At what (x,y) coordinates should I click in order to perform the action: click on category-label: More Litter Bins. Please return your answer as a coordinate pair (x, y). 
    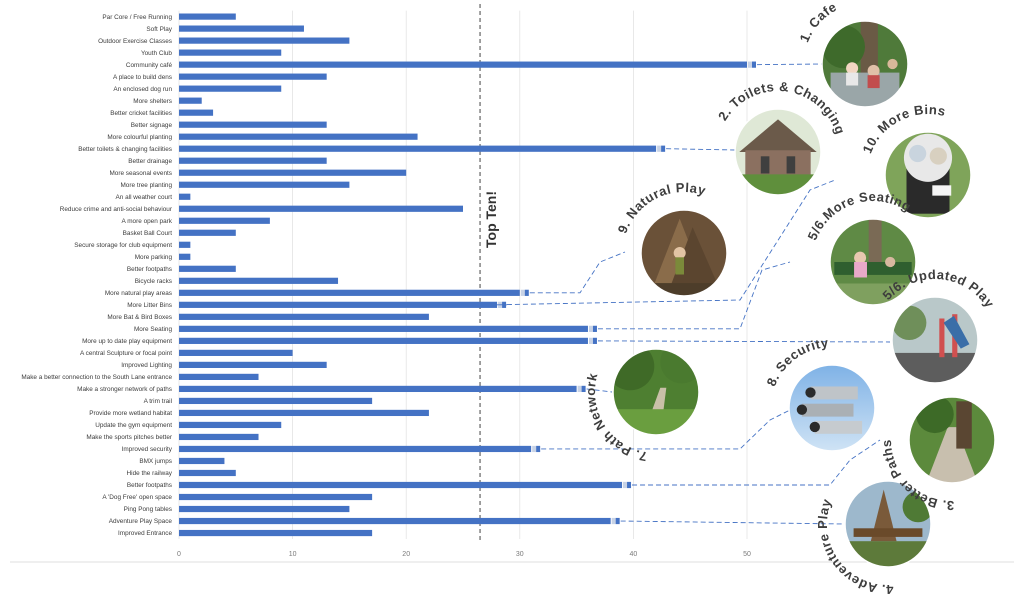
    Looking at the image, I should click on (149, 305).